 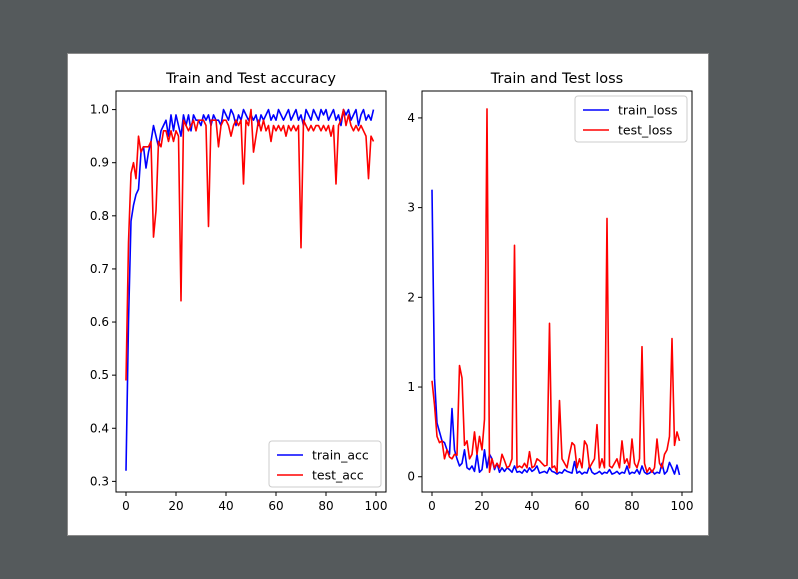 I want to click on loss-legend: train_loss test_loss, so click(x=631, y=119).